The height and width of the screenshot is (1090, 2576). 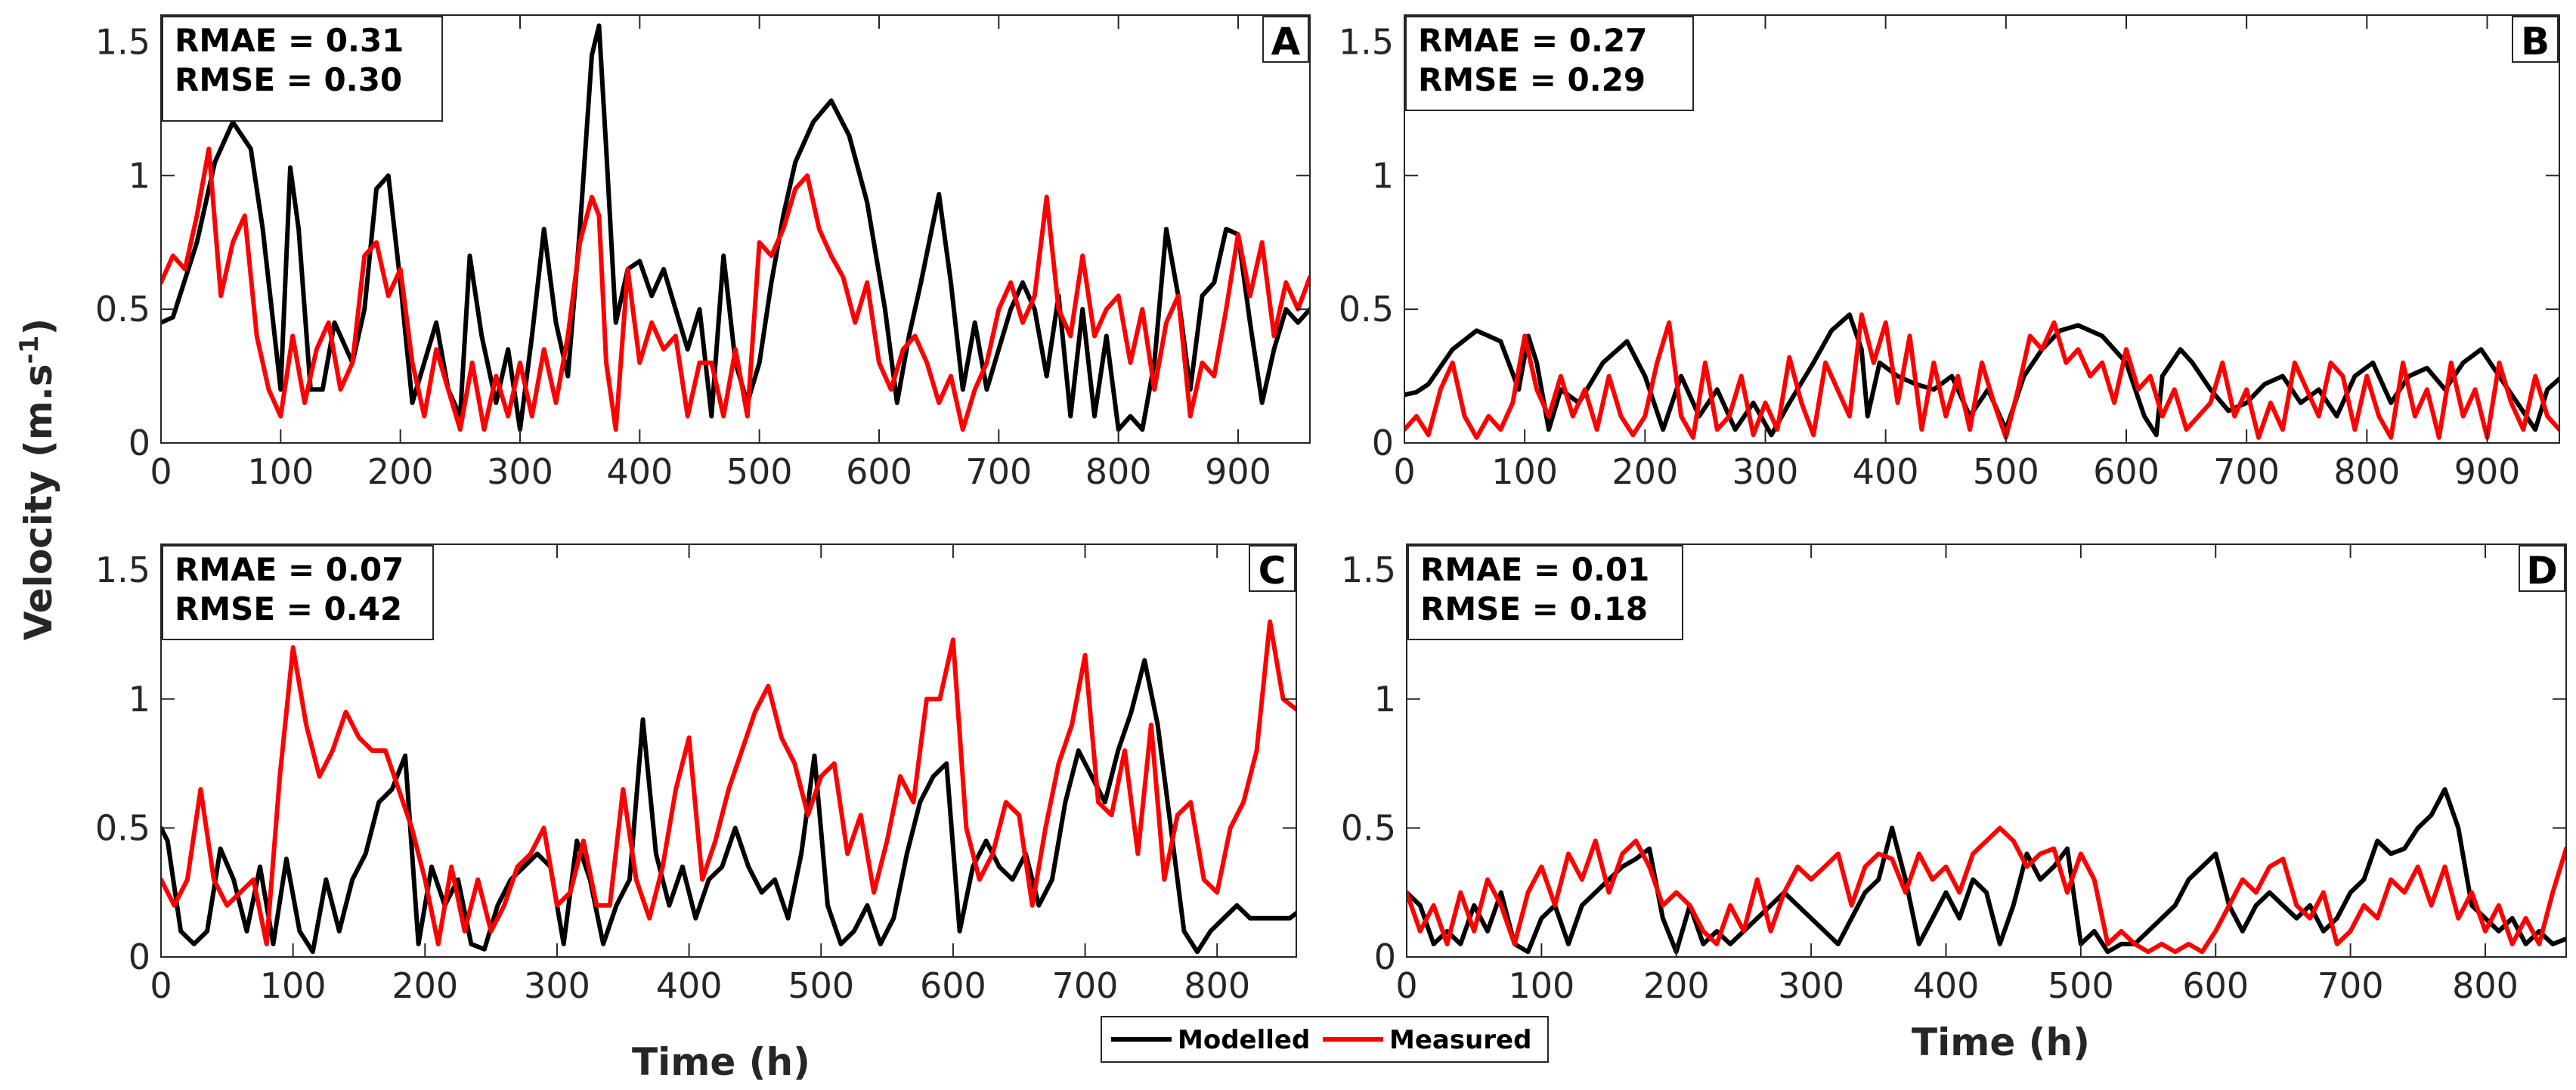 What do you see at coordinates (2350, 985) in the screenshot?
I see `panel-d-xtick-label: 700` at bounding box center [2350, 985].